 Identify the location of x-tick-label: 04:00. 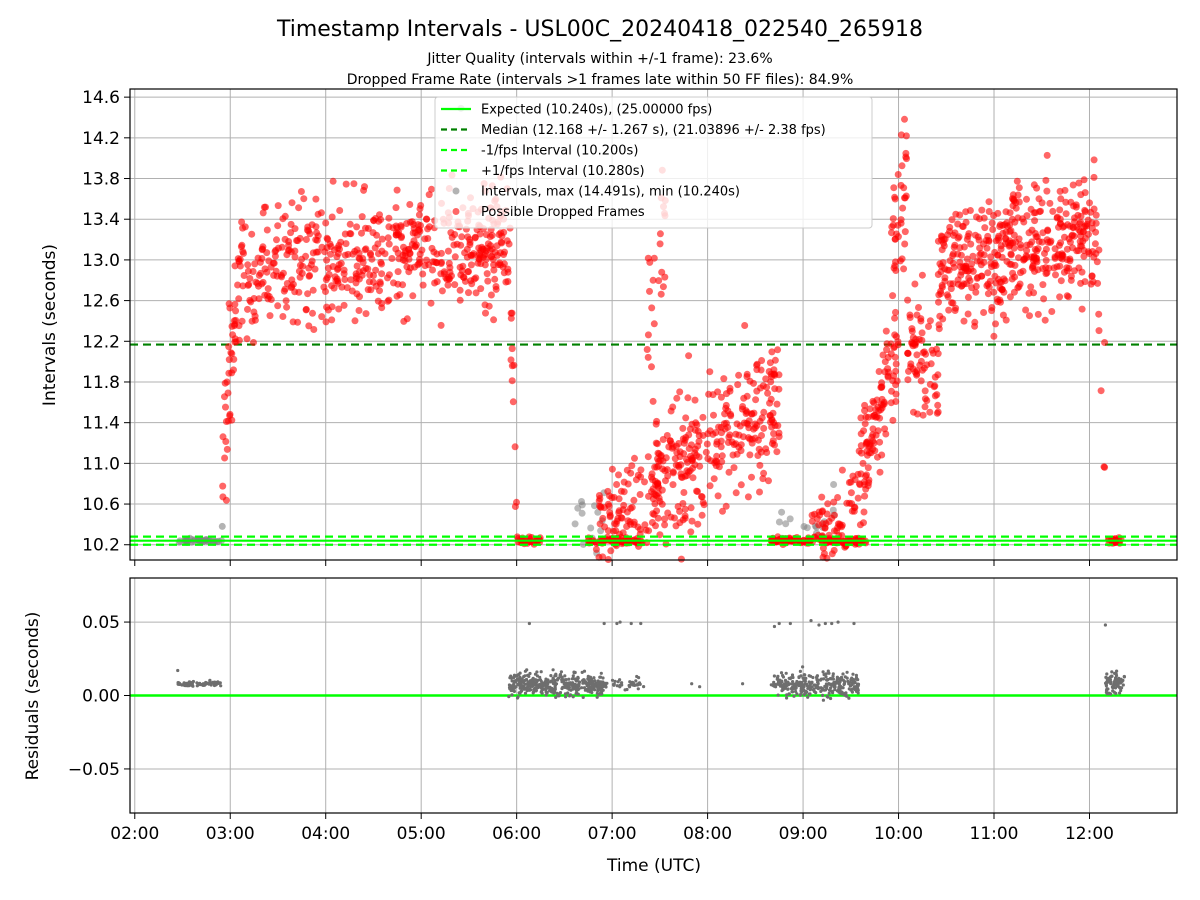
(325, 834).